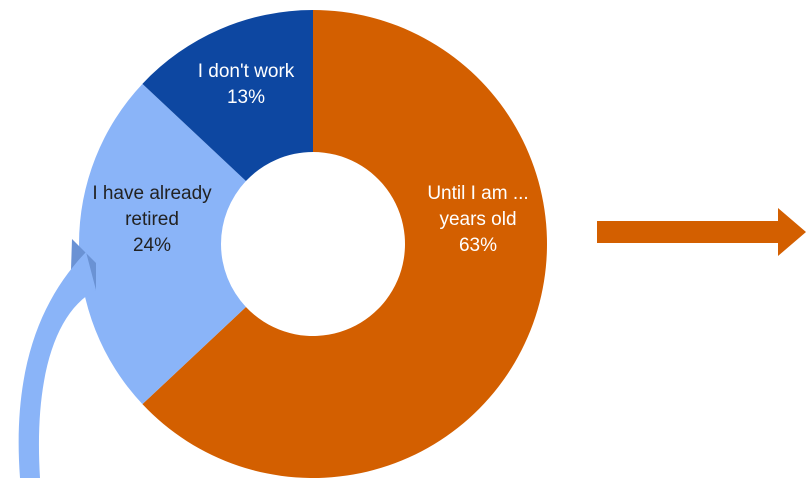  What do you see at coordinates (152, 245) in the screenshot?
I see `slice-value-label: 24%` at bounding box center [152, 245].